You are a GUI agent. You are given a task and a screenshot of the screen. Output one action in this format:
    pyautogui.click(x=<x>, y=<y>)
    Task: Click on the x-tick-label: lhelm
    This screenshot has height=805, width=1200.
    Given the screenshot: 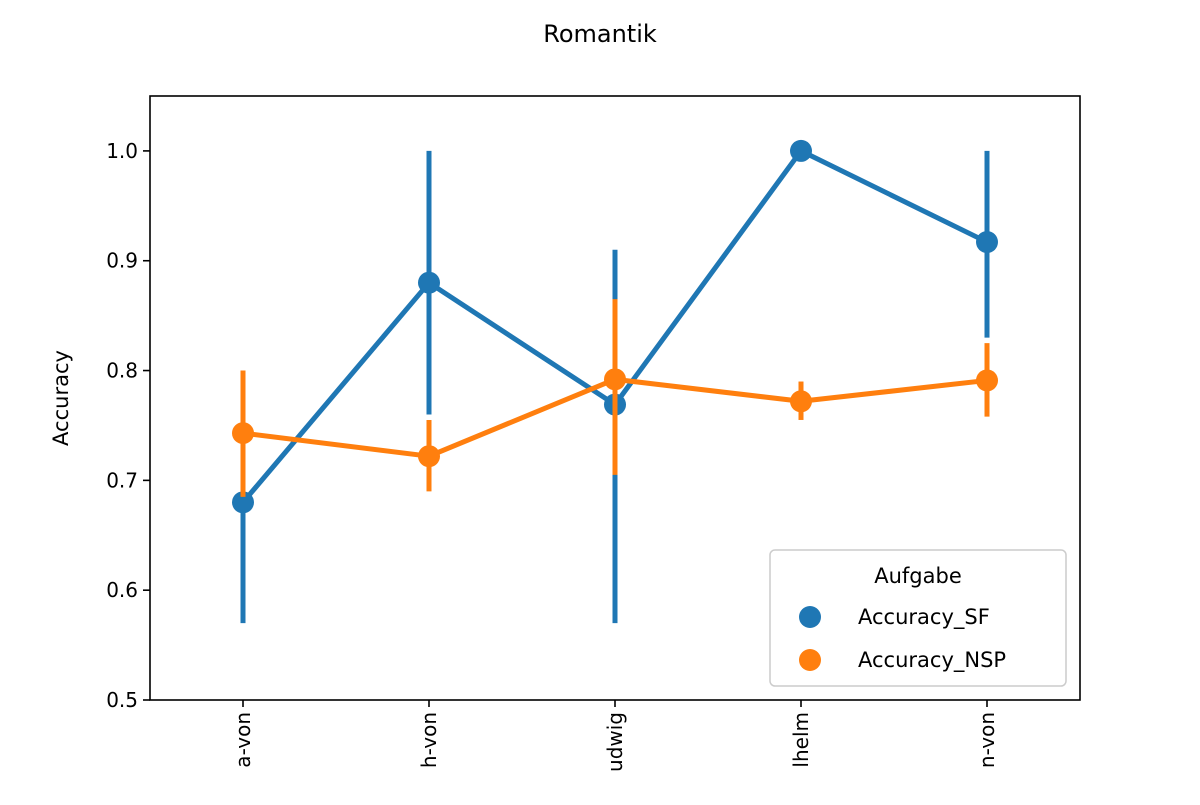 What is the action you would take?
    pyautogui.click(x=801, y=740)
    